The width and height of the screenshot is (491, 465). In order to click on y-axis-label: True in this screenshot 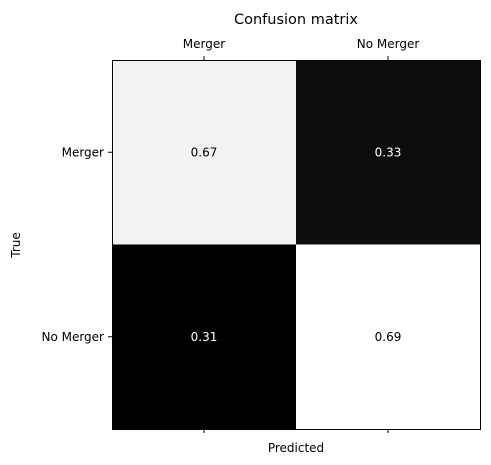, I will do `click(16, 245)`.